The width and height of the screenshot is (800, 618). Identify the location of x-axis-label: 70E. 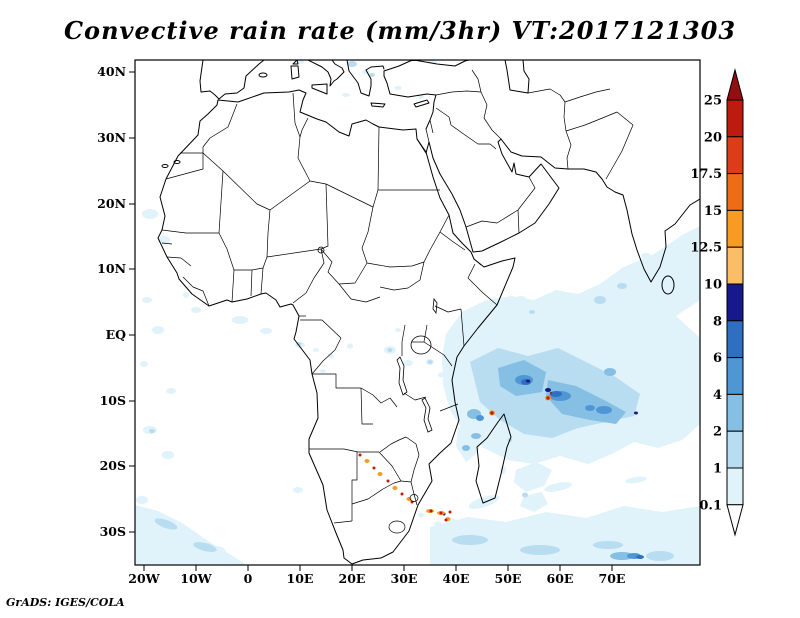
(612, 578).